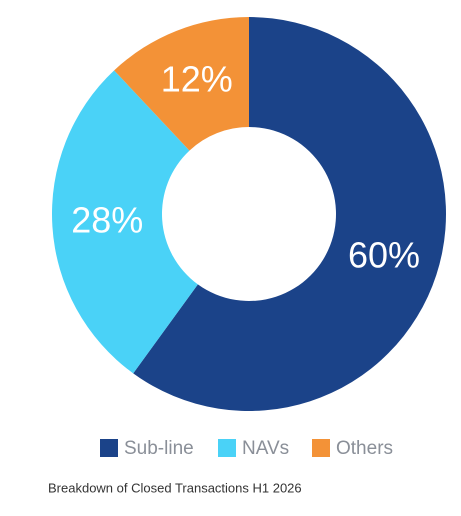 Image resolution: width=461 pixels, height=516 pixels. What do you see at coordinates (265, 448) in the screenshot?
I see `legend-label: NAVs` at bounding box center [265, 448].